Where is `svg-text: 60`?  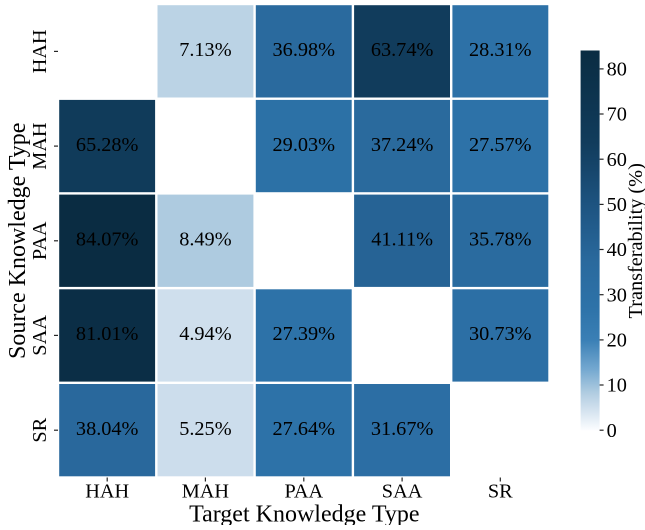
svg-text: 60 is located at coordinates (617, 160).